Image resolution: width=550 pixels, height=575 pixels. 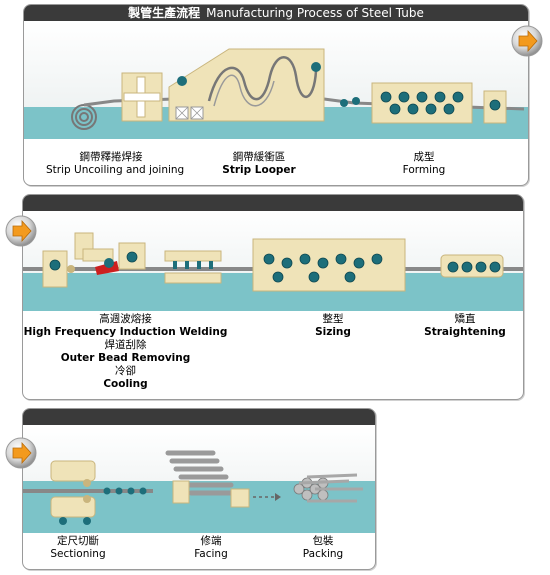 What do you see at coordinates (142, 97) in the screenshot?
I see `uncoiler-machine` at bounding box center [142, 97].